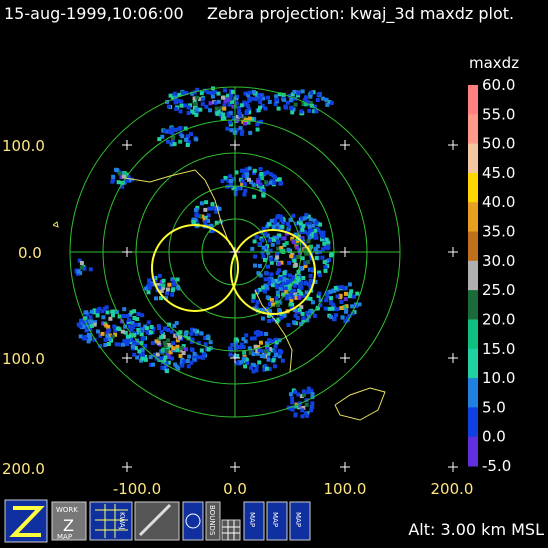 The width and height of the screenshot is (548, 548). Describe the element at coordinates (213, 521) in the screenshot. I see `bounds-button` at that location.